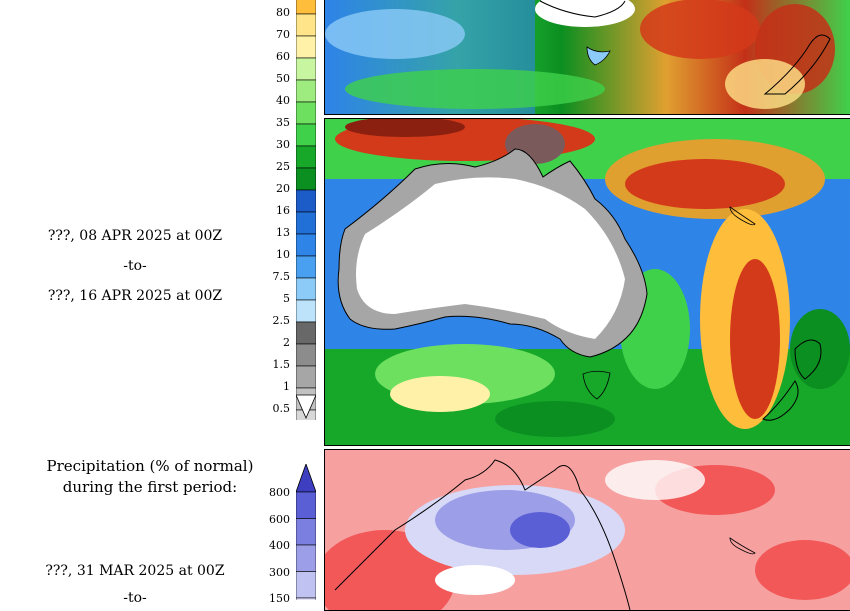 This screenshot has width=850, height=611. I want to click on scale-min-arrow, so click(306, 407).